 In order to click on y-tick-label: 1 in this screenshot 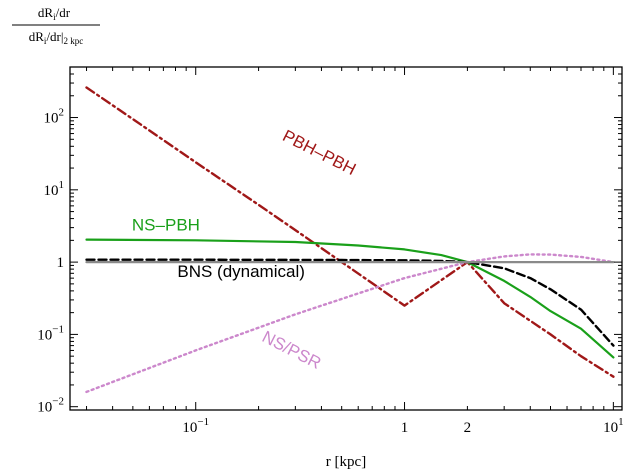, I will do `click(61, 263)`.